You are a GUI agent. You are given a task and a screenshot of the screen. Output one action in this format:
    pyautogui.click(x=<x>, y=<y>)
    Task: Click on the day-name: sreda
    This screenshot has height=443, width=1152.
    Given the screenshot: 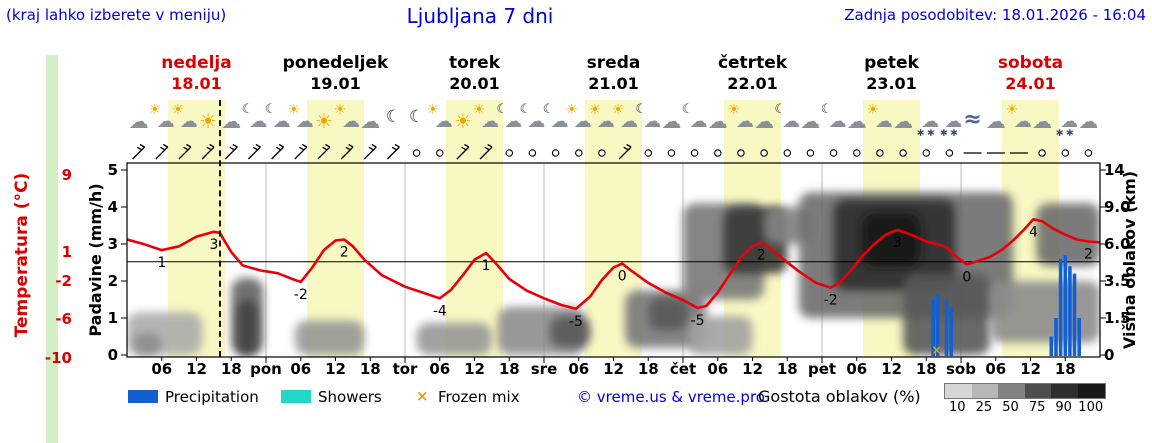 What is the action you would take?
    pyautogui.click(x=613, y=63)
    